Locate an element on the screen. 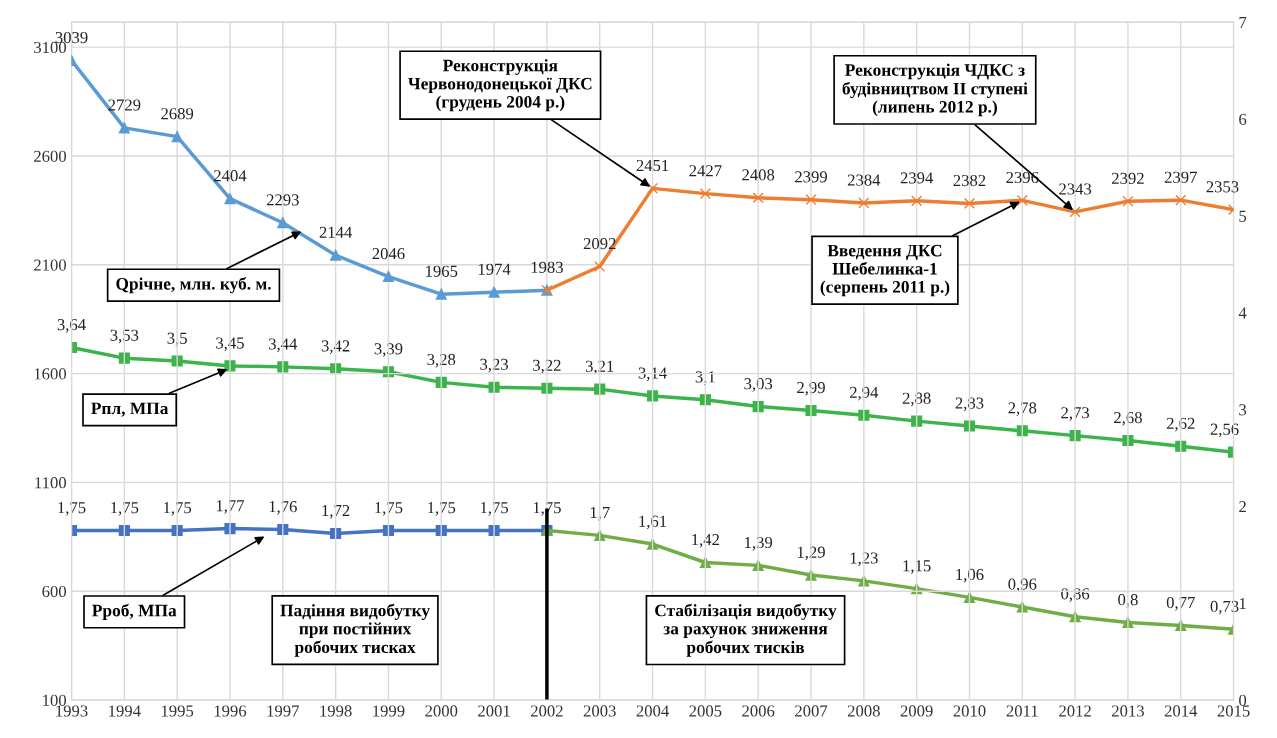  x-tick-label: 2002 is located at coordinates (546, 711).